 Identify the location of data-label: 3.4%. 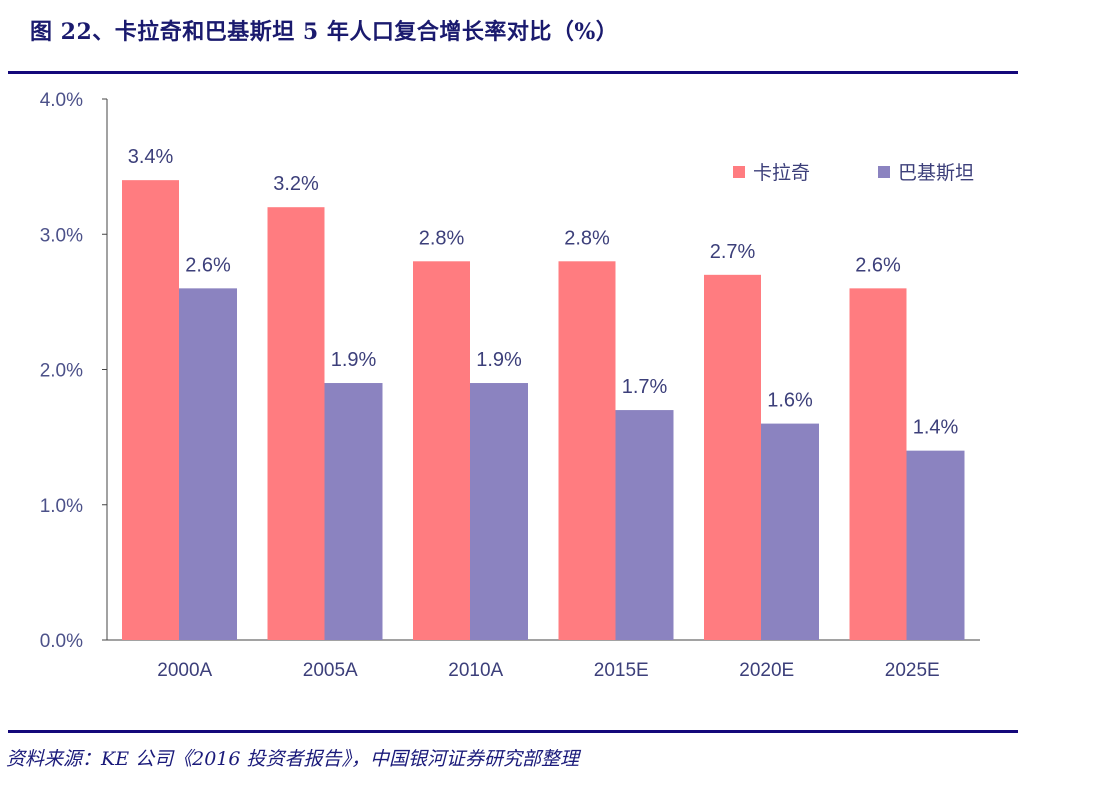
(151, 157).